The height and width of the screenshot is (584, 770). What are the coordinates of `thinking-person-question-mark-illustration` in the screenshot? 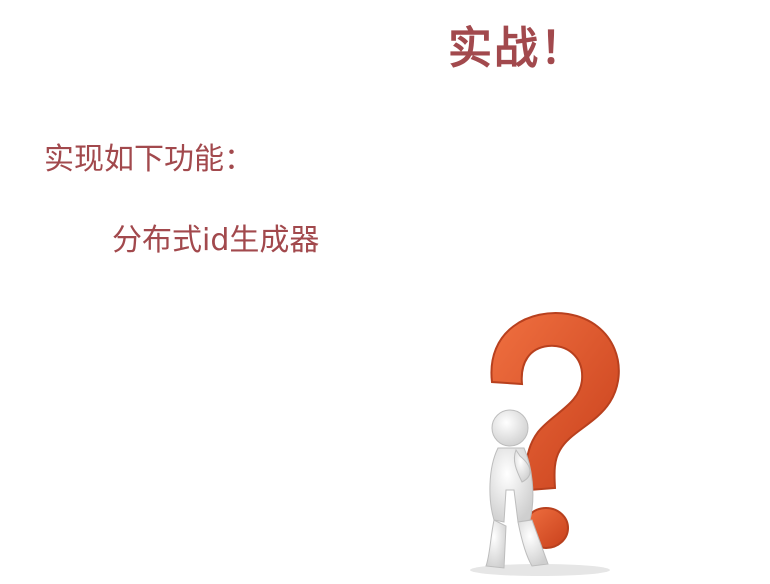 It's located at (545, 444).